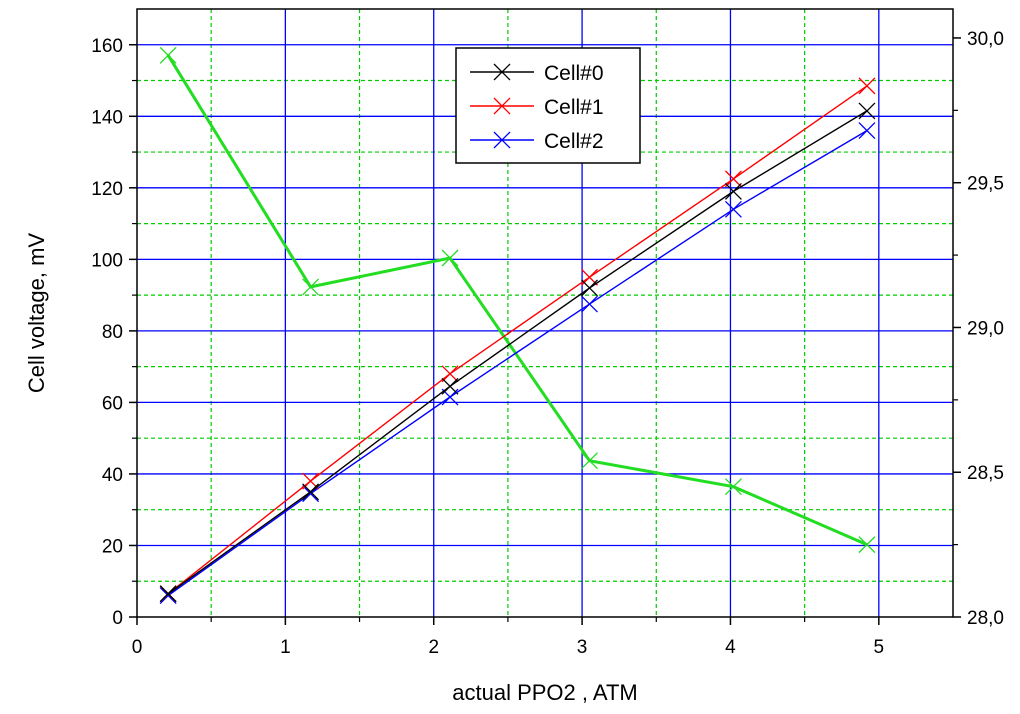  I want to click on y-tick-label: 0, so click(117, 618).